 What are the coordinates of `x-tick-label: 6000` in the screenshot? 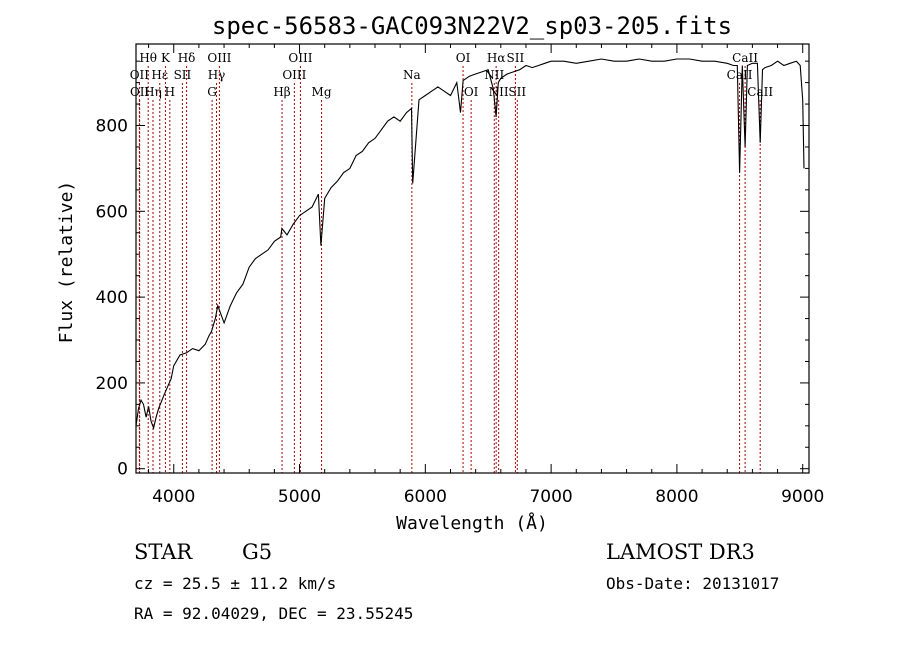 It's located at (425, 497).